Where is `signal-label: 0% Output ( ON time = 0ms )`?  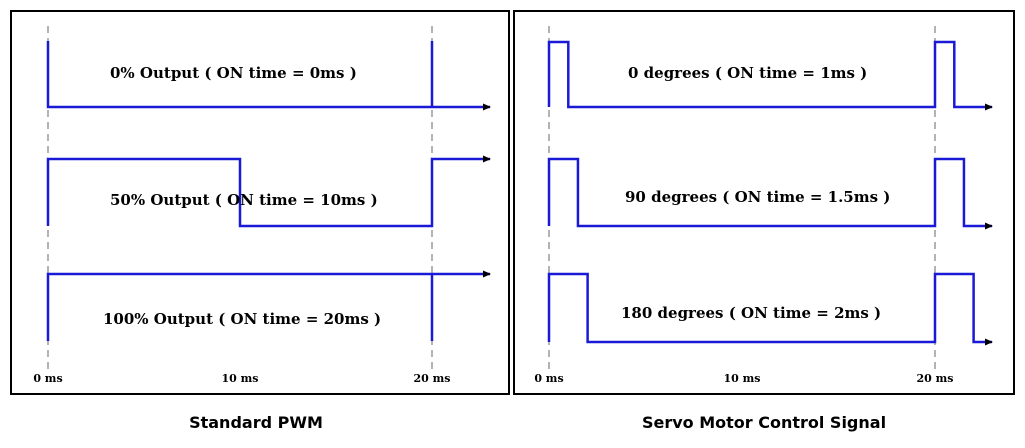 signal-label: 0% Output ( ON time = 0ms ) is located at coordinates (233, 73).